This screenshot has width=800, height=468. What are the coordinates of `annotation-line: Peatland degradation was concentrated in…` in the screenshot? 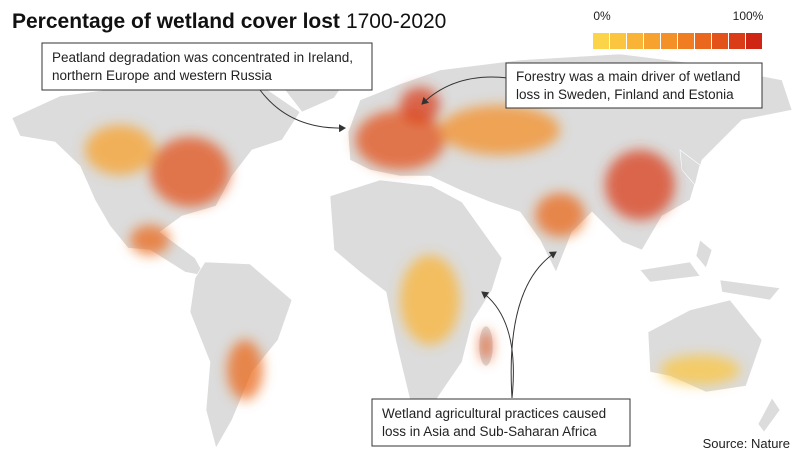 It's located at (202, 57).